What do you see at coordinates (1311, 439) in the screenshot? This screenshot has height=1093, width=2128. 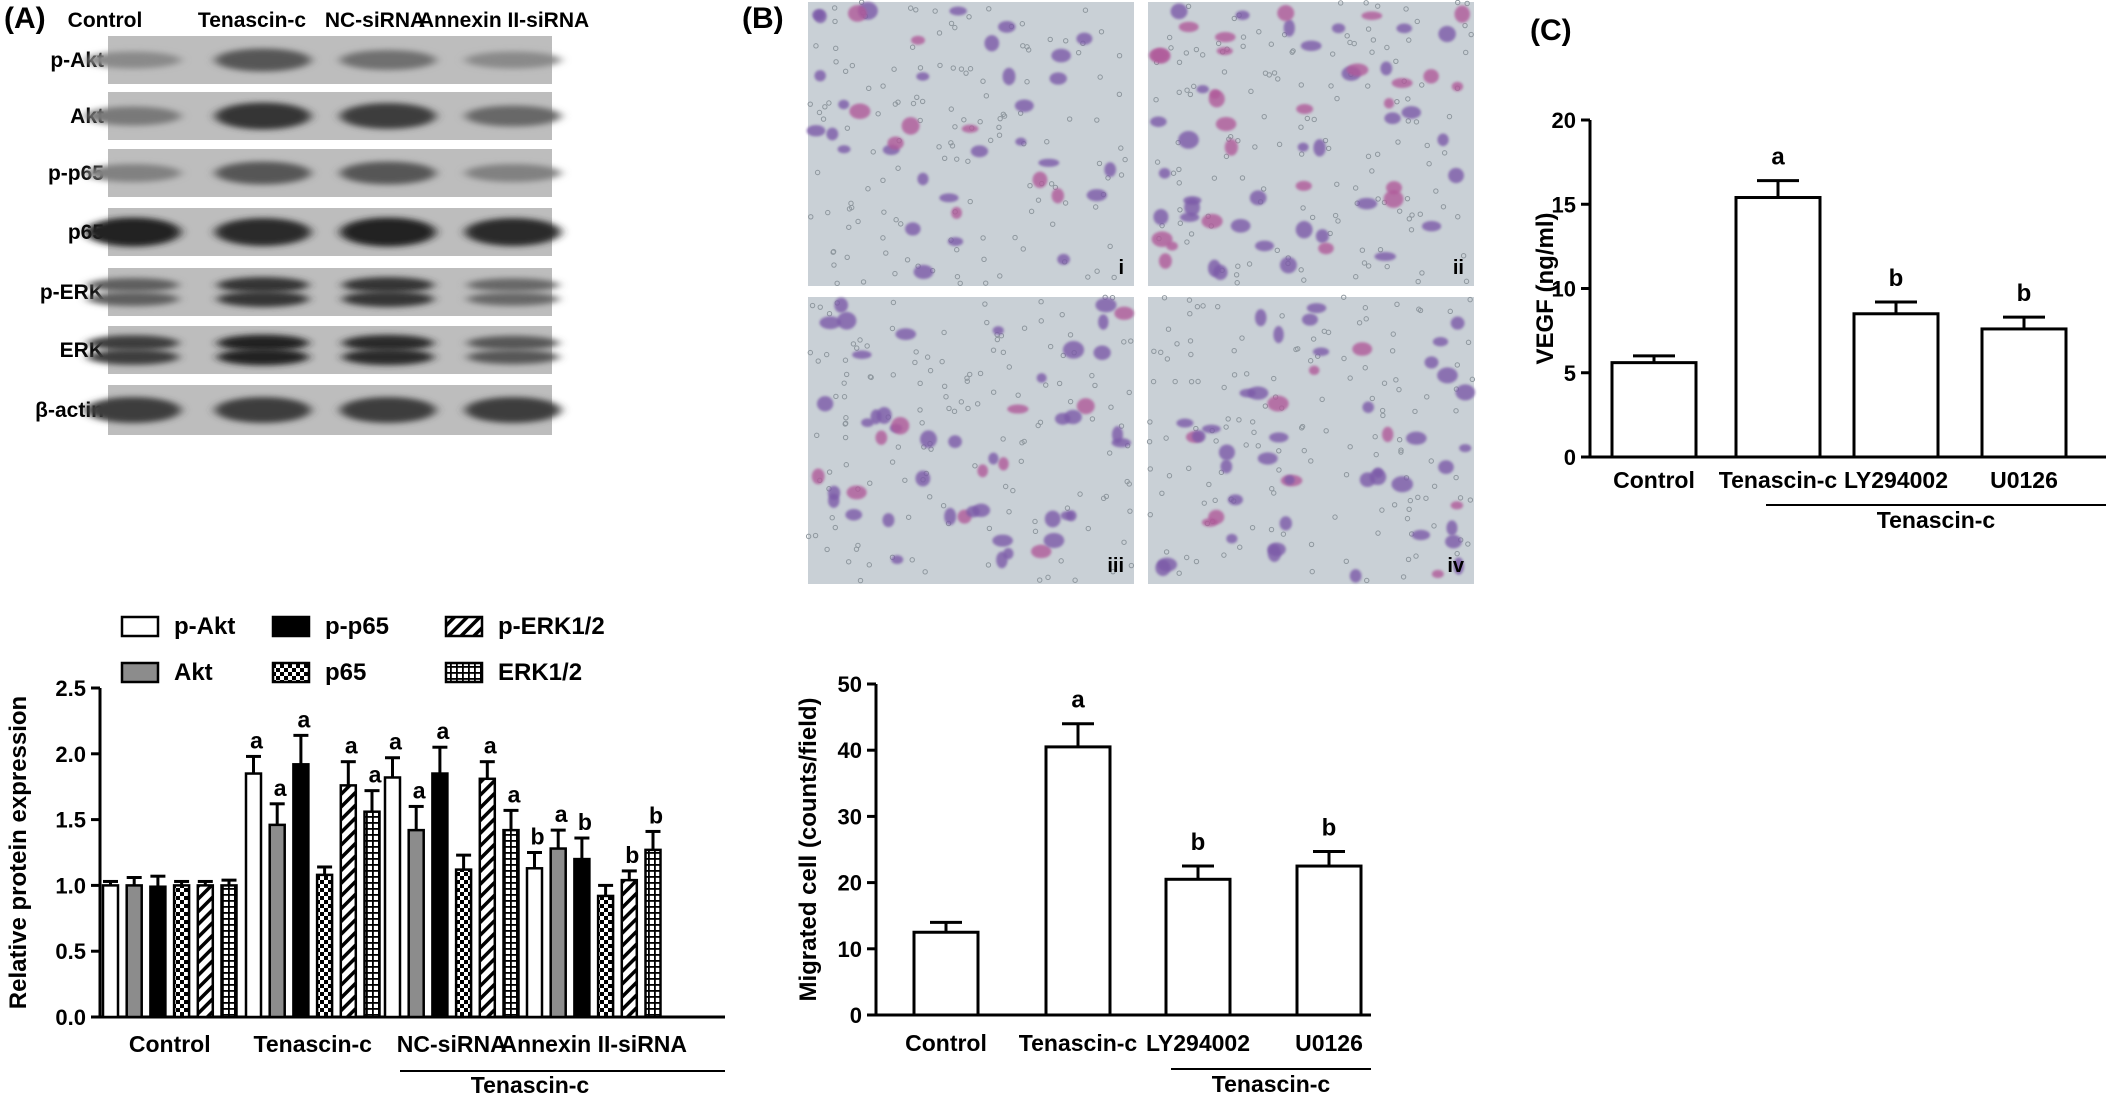 I see `micrograph-tile: iv` at bounding box center [1311, 439].